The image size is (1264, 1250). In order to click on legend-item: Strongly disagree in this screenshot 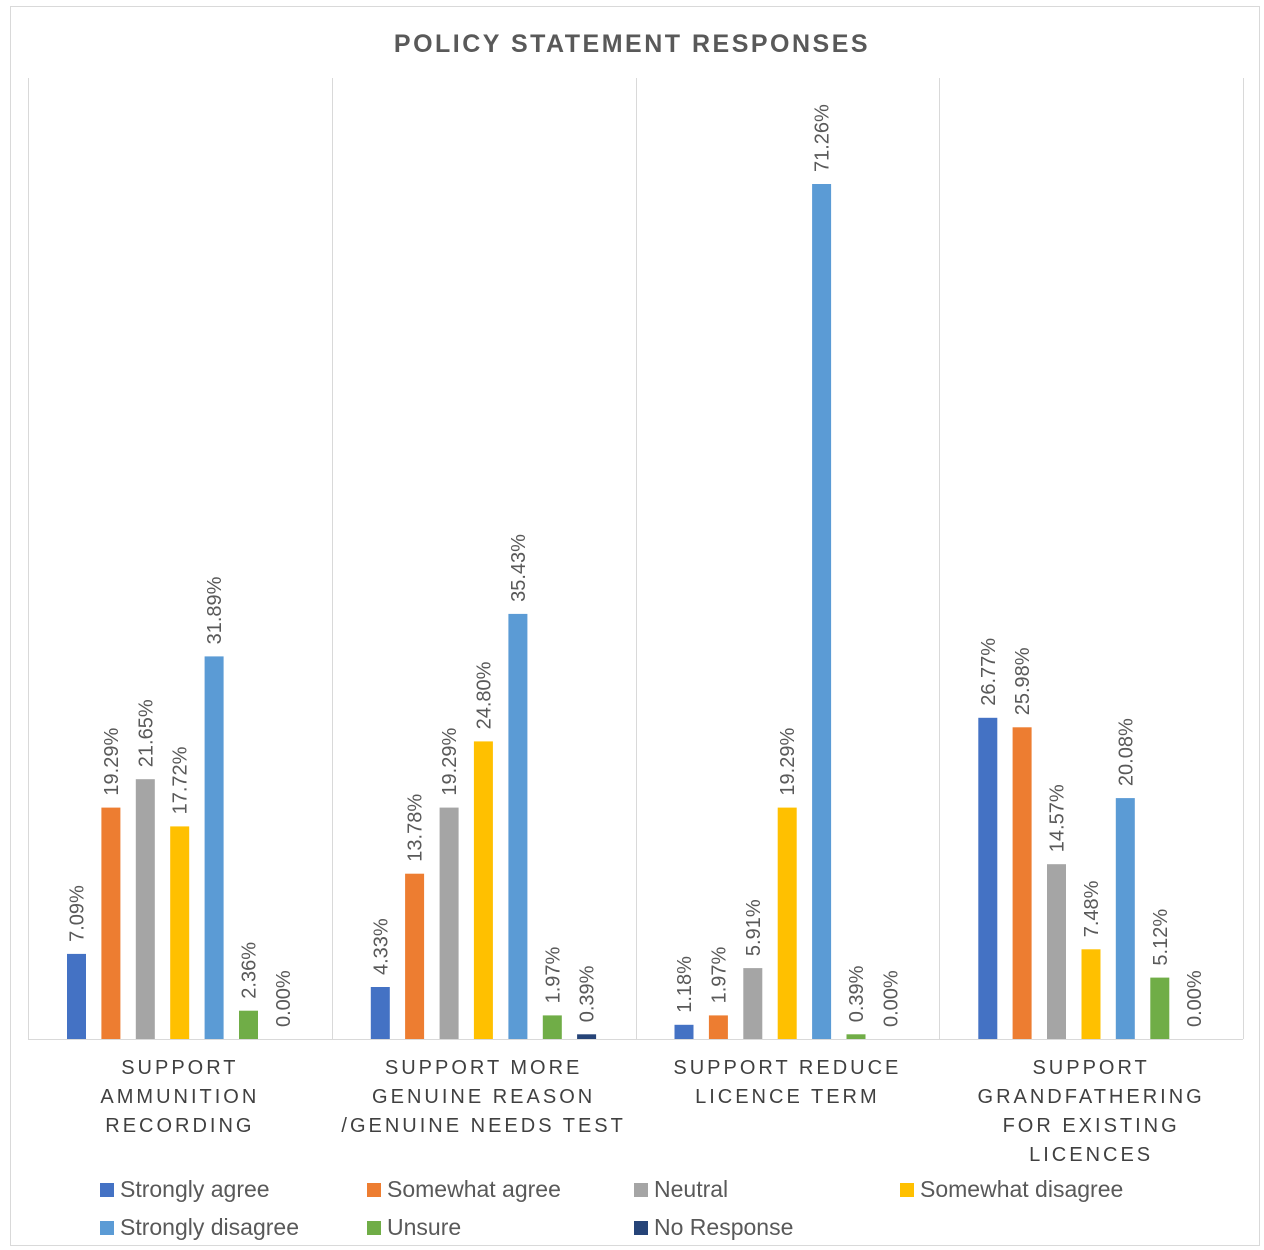, I will do `click(199, 1227)`.